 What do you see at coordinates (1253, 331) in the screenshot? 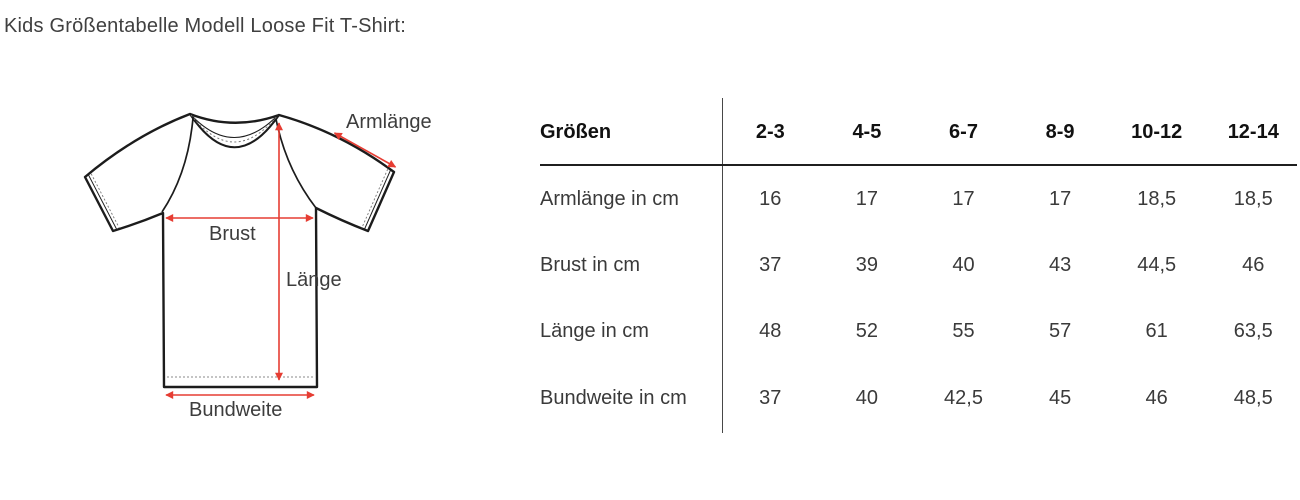
I see `size-value-cell: 63,5` at bounding box center [1253, 331].